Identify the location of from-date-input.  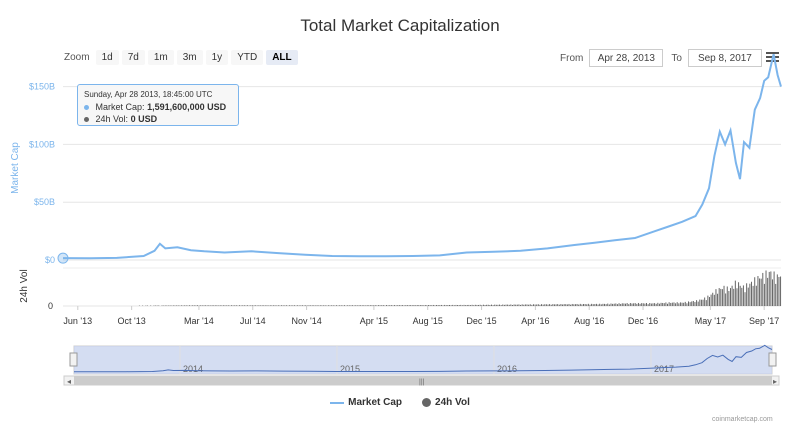
(626, 58).